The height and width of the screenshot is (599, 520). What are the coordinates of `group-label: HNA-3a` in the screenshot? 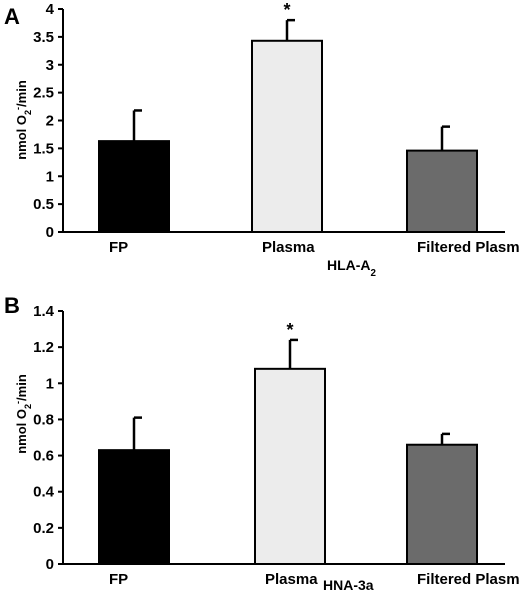 It's located at (348, 585).